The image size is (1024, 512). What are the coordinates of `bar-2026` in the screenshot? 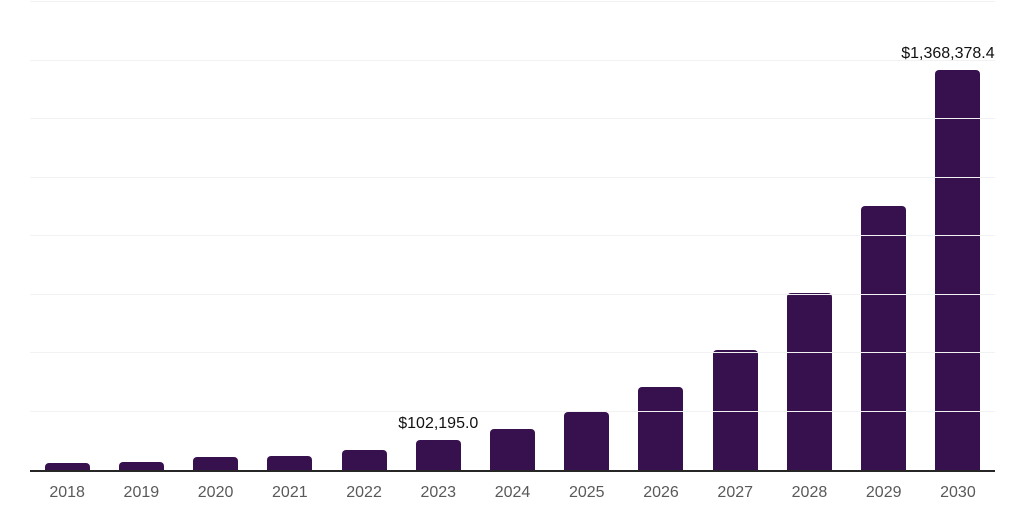 It's located at (661, 428).